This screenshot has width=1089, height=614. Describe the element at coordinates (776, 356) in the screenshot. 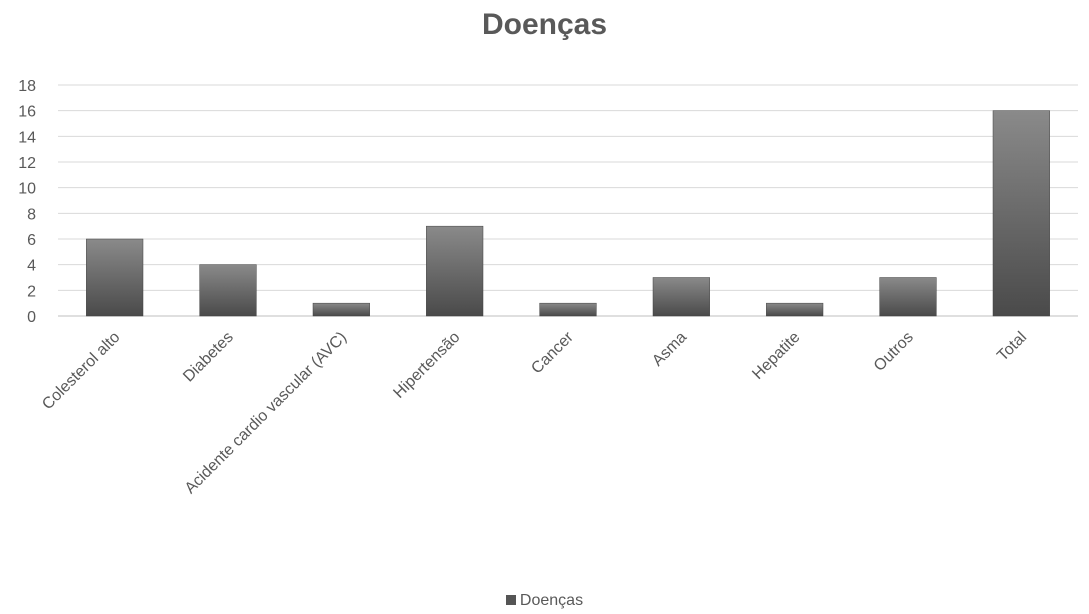

I see `x-tick-label: Hepatite` at that location.